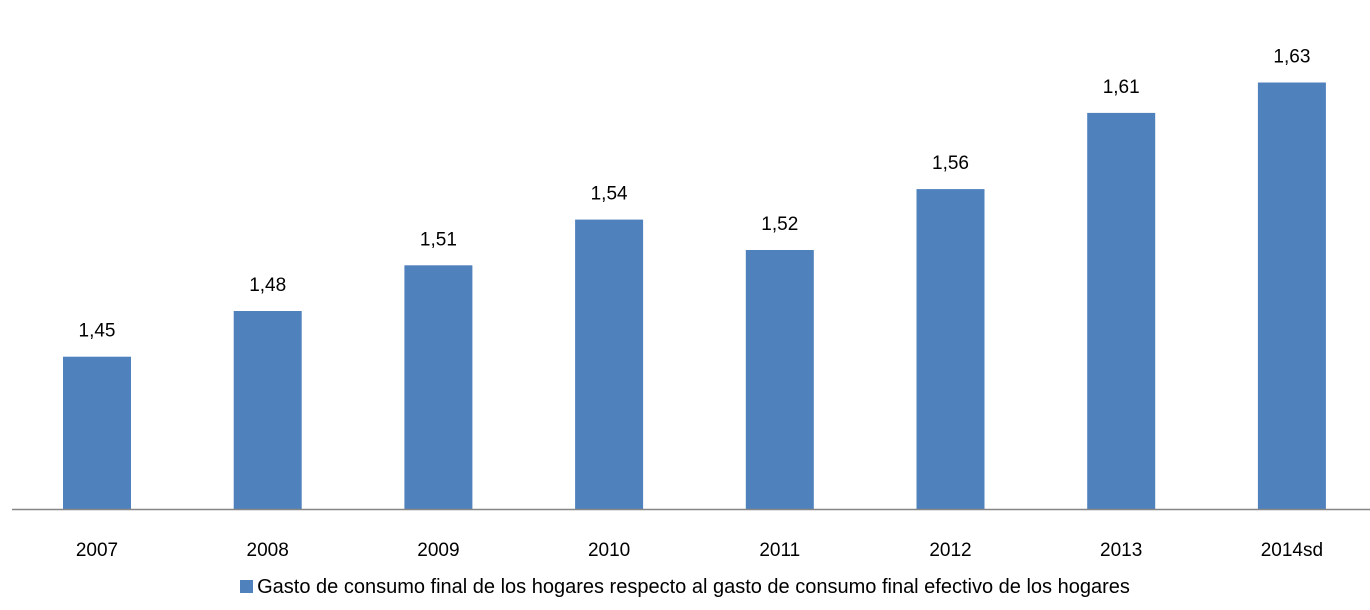 This screenshot has width=1370, height=610. I want to click on x-tick-label-2014sd: 2014sd, so click(1292, 550).